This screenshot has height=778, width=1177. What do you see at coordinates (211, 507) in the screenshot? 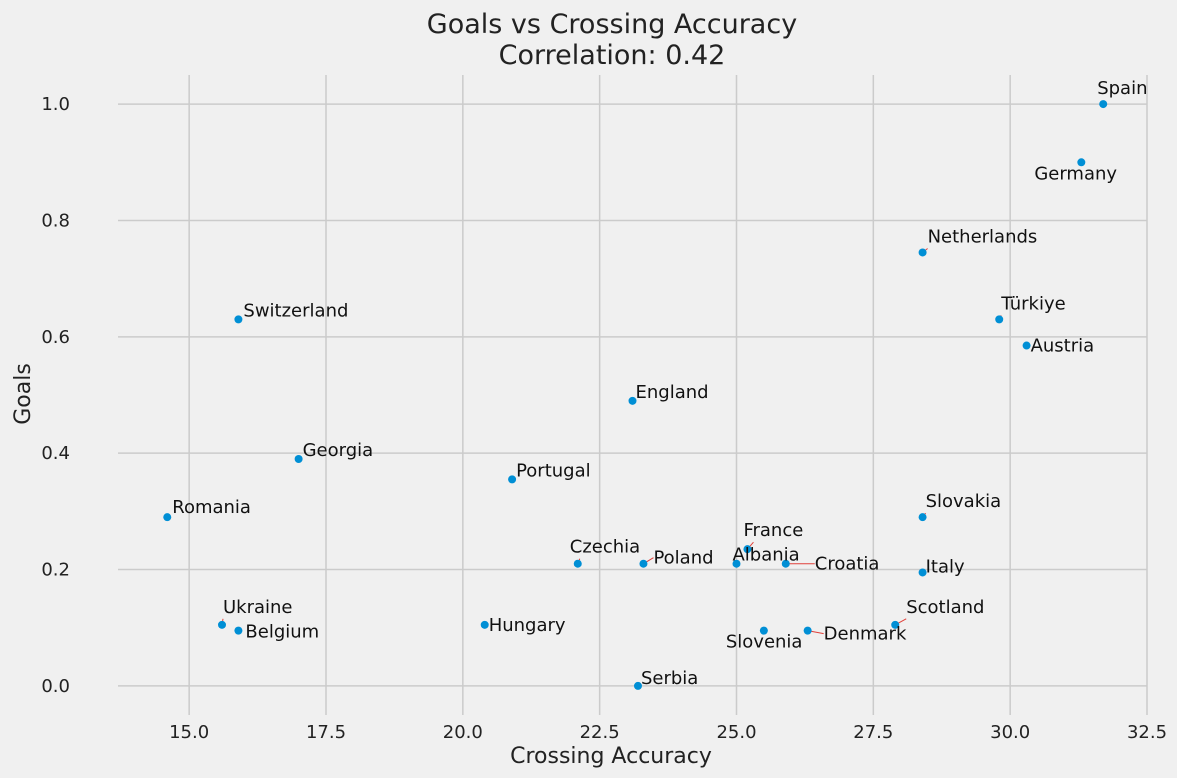
I see `point-label: Romania` at bounding box center [211, 507].